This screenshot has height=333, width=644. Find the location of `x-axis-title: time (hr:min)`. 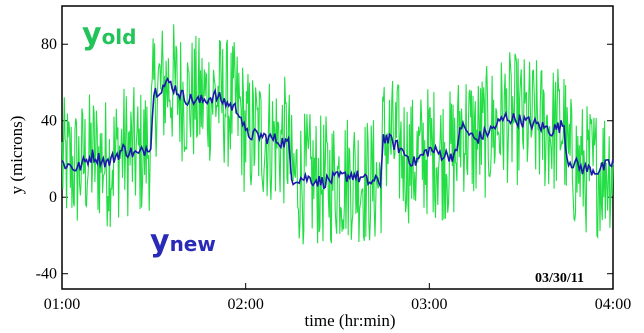

x-axis-title: time (hr:min) is located at coordinates (349, 320).